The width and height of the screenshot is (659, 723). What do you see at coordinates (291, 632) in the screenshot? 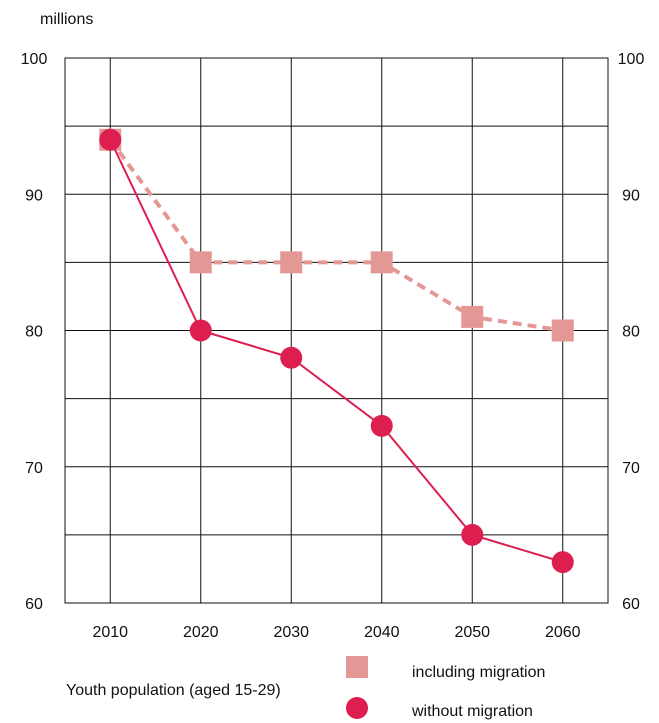
I see `x-tick-label: 2030` at bounding box center [291, 632].